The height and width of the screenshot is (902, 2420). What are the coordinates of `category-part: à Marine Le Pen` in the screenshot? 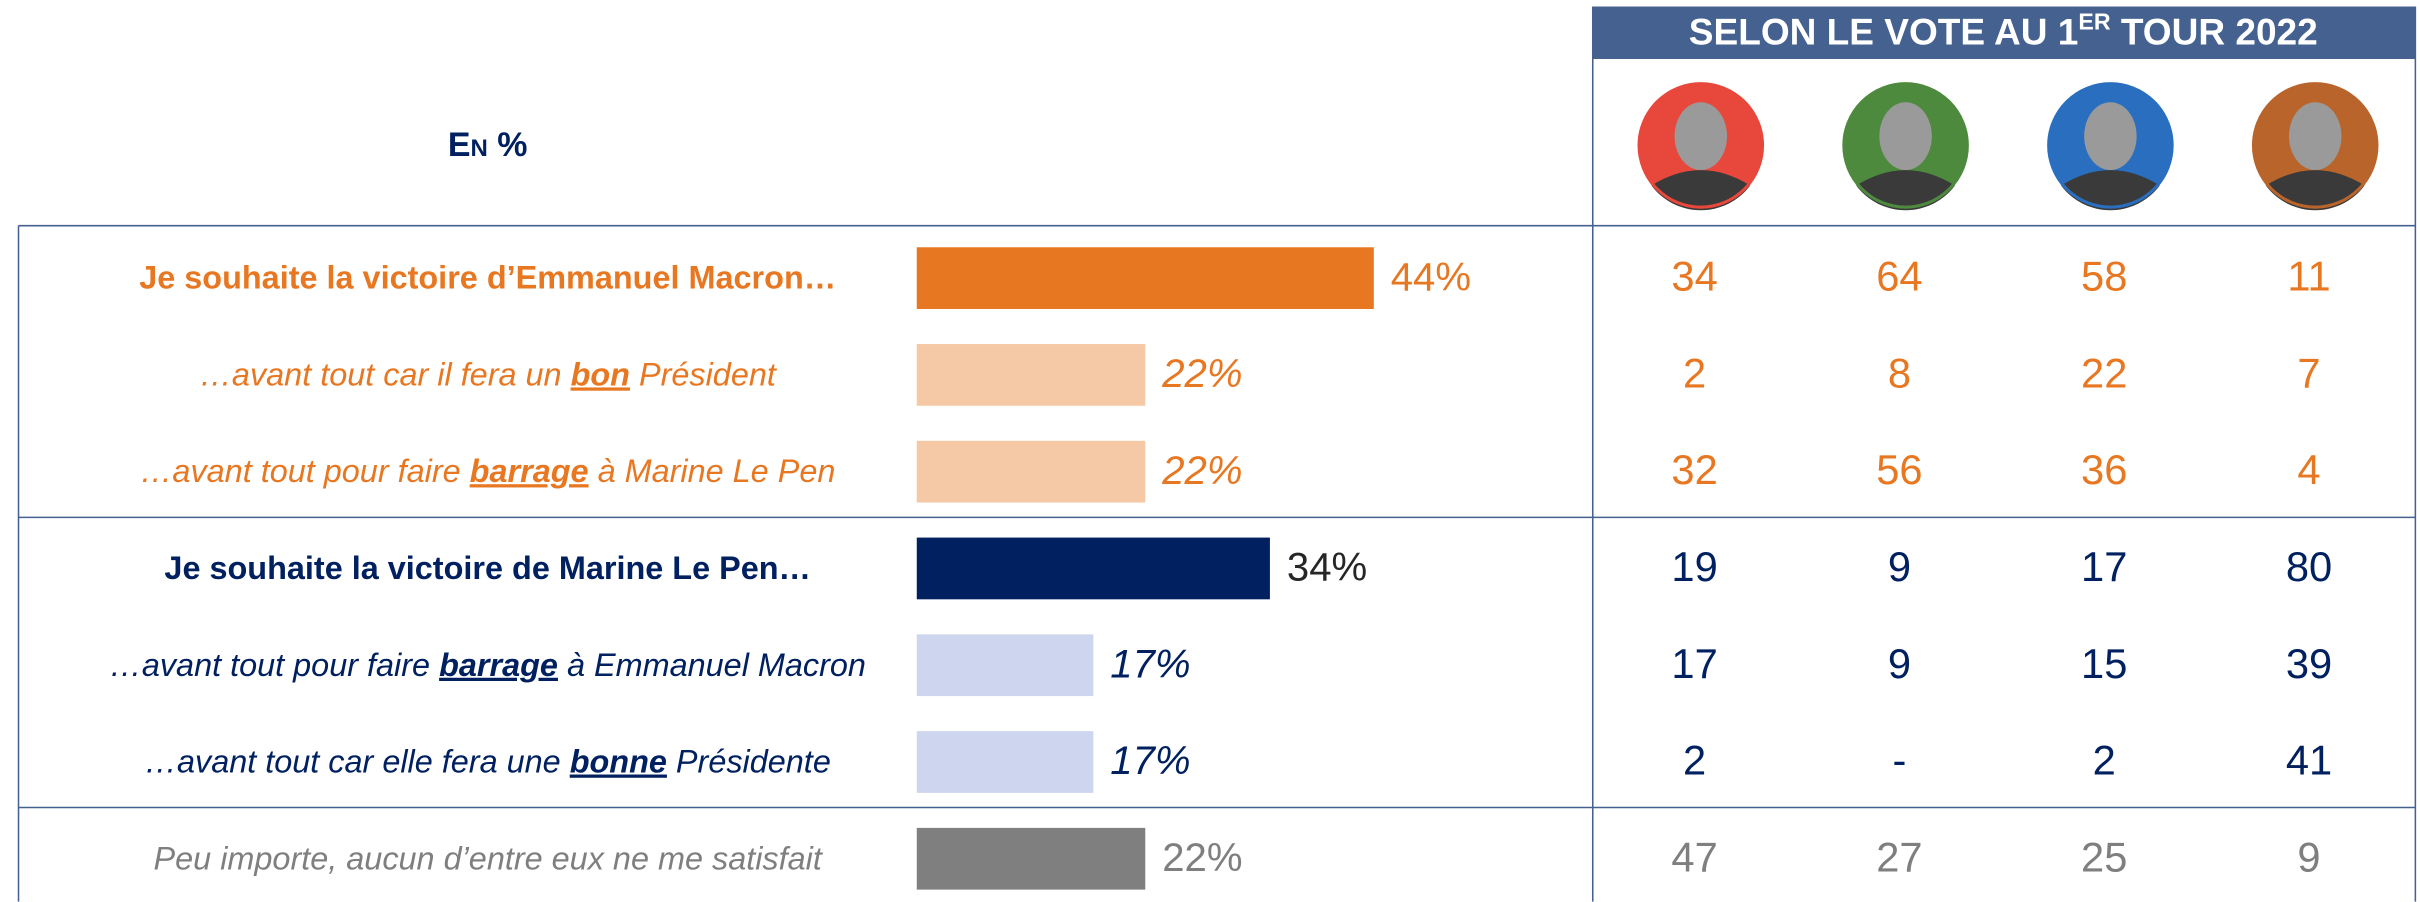 It's located at (712, 471).